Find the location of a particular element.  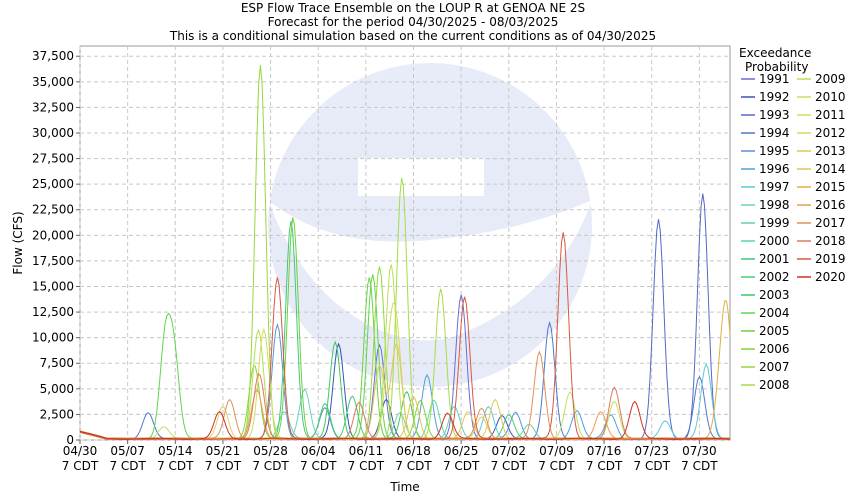

y-tick-label: 15,000 is located at coordinates (53, 286).